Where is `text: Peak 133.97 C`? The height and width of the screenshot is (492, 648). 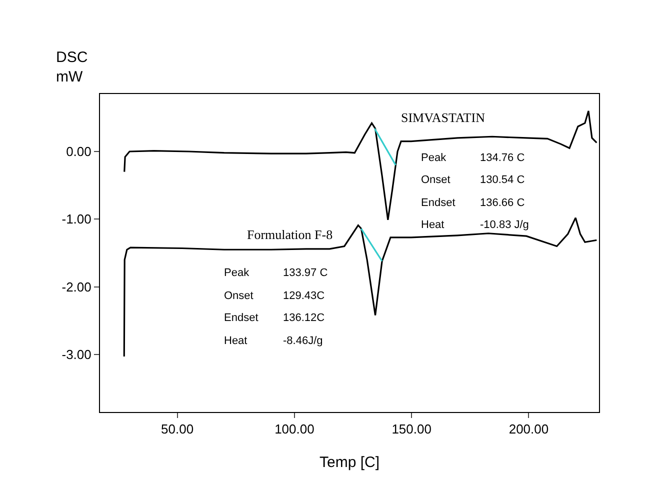
text: Peak 133.97 C is located at coordinates (276, 273).